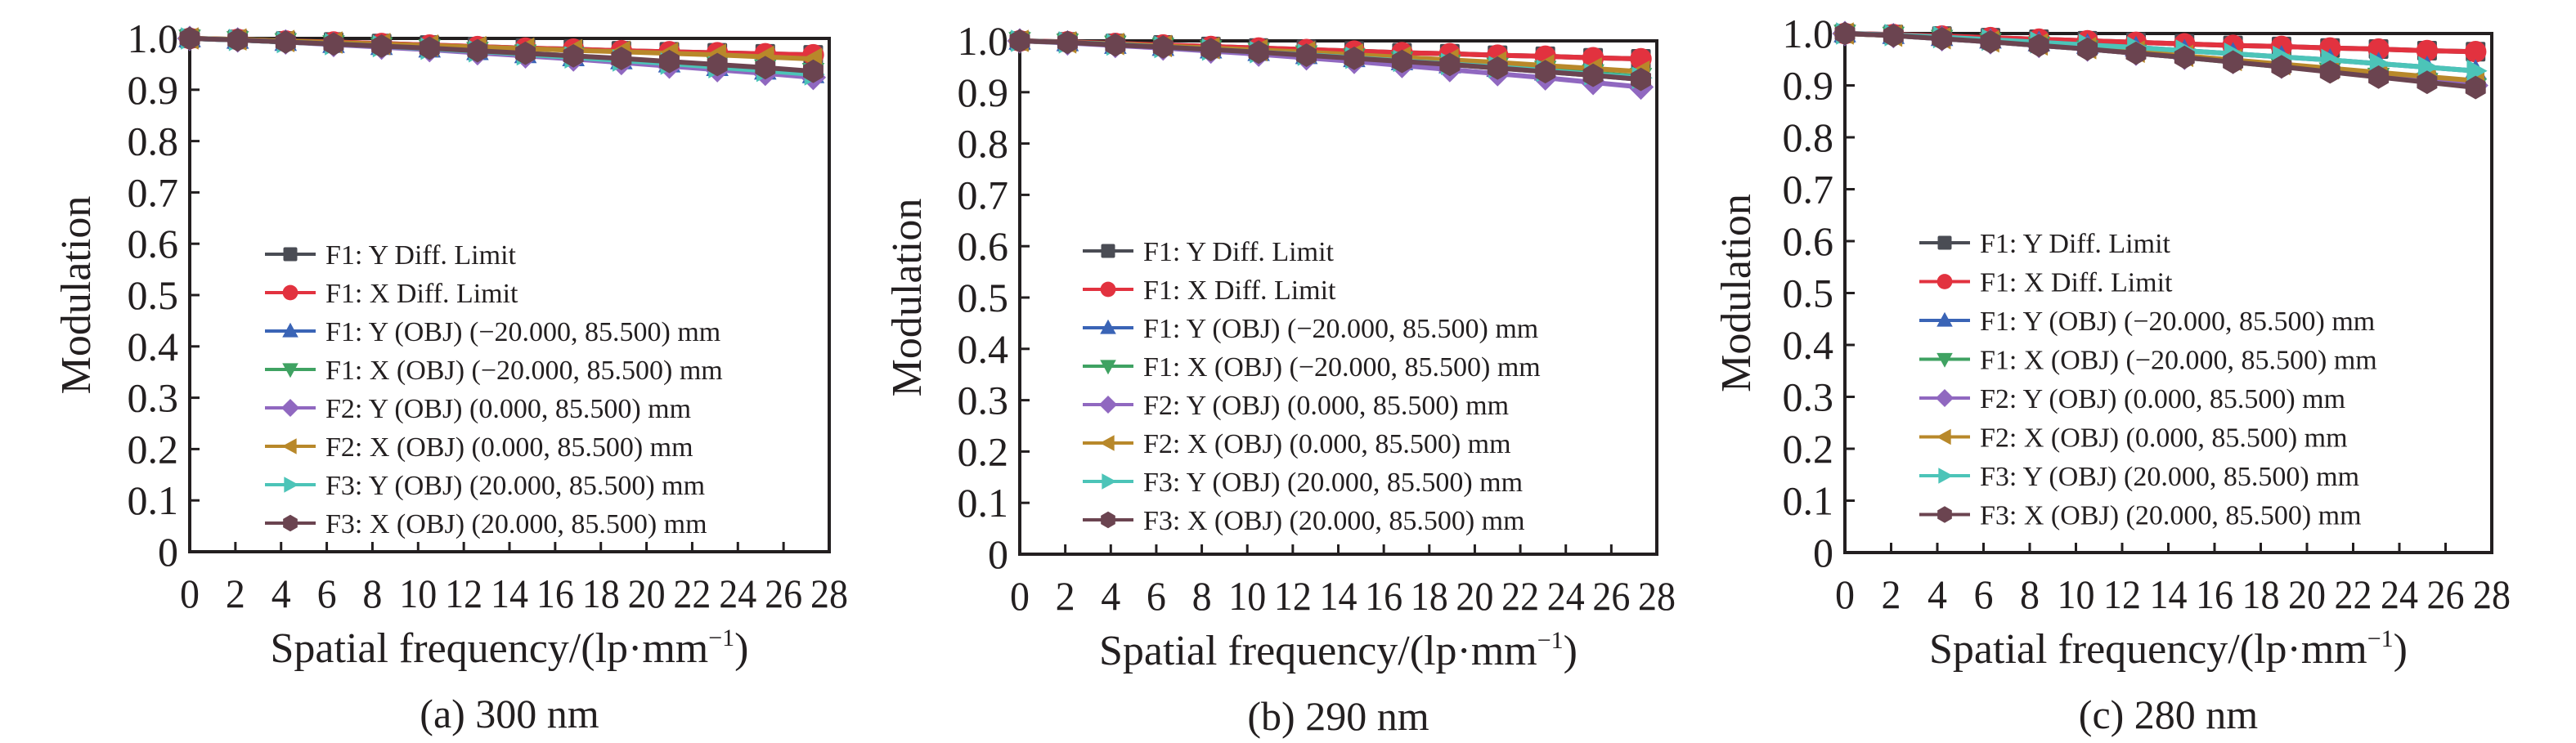 The height and width of the screenshot is (743, 2576). I want to click on legend-item: F3: X (OBJ) (20.000, 85.500) mm, so click(1304, 521).